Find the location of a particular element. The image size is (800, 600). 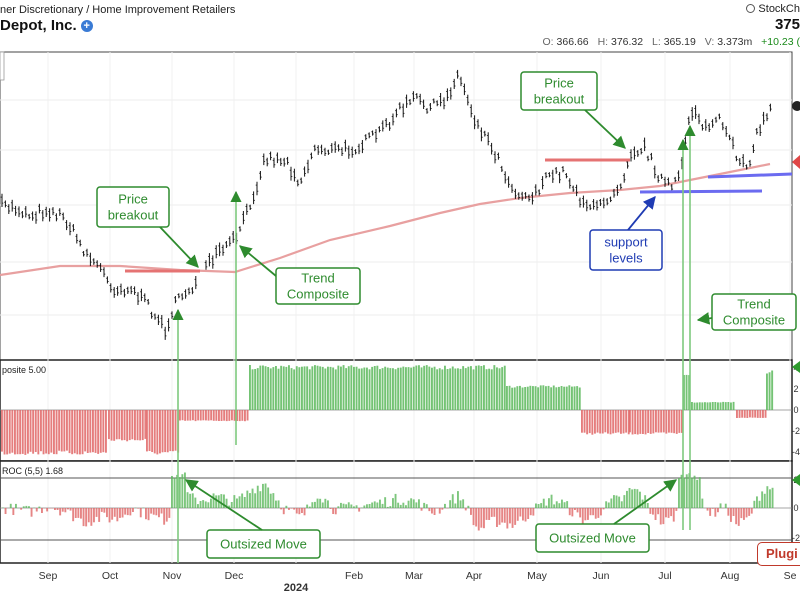

trend-composite-label-2-text: Composite is located at coordinates (754, 320).